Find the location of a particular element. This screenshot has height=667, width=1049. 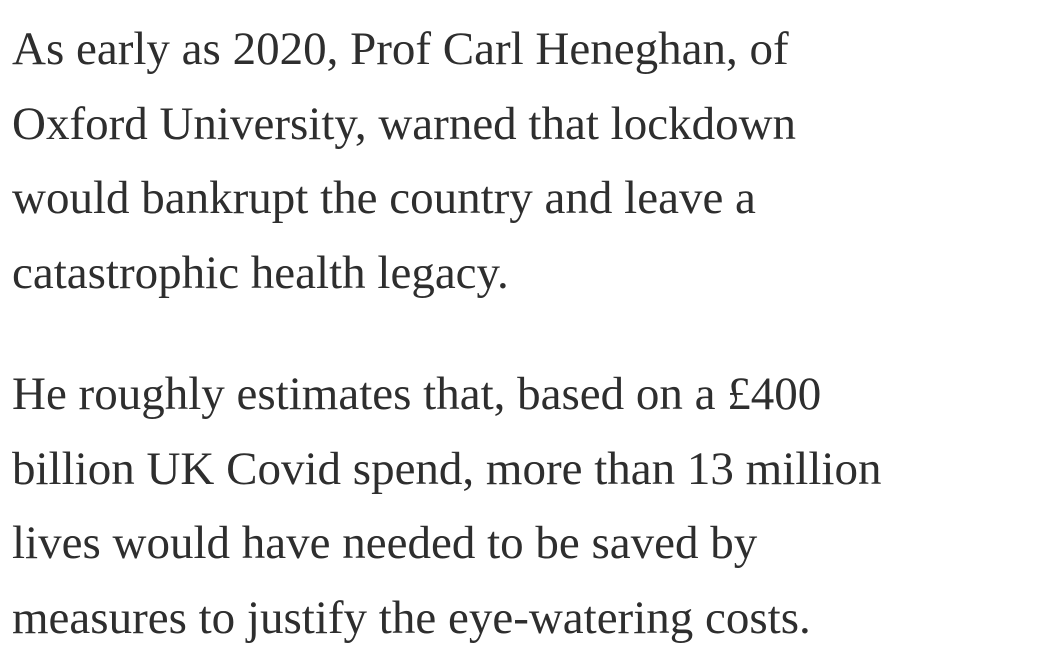

text-line: Oxford University, warned that lockdown is located at coordinates (404, 123).